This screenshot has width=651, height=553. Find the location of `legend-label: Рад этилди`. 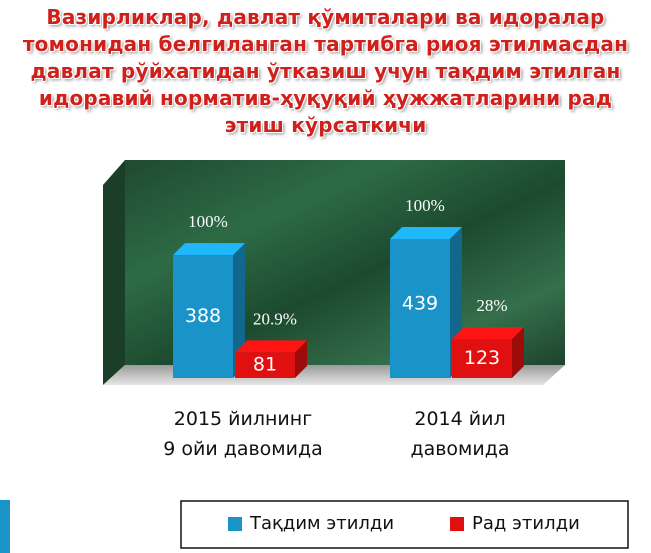

legend-label: Рад этилди is located at coordinates (526, 523).